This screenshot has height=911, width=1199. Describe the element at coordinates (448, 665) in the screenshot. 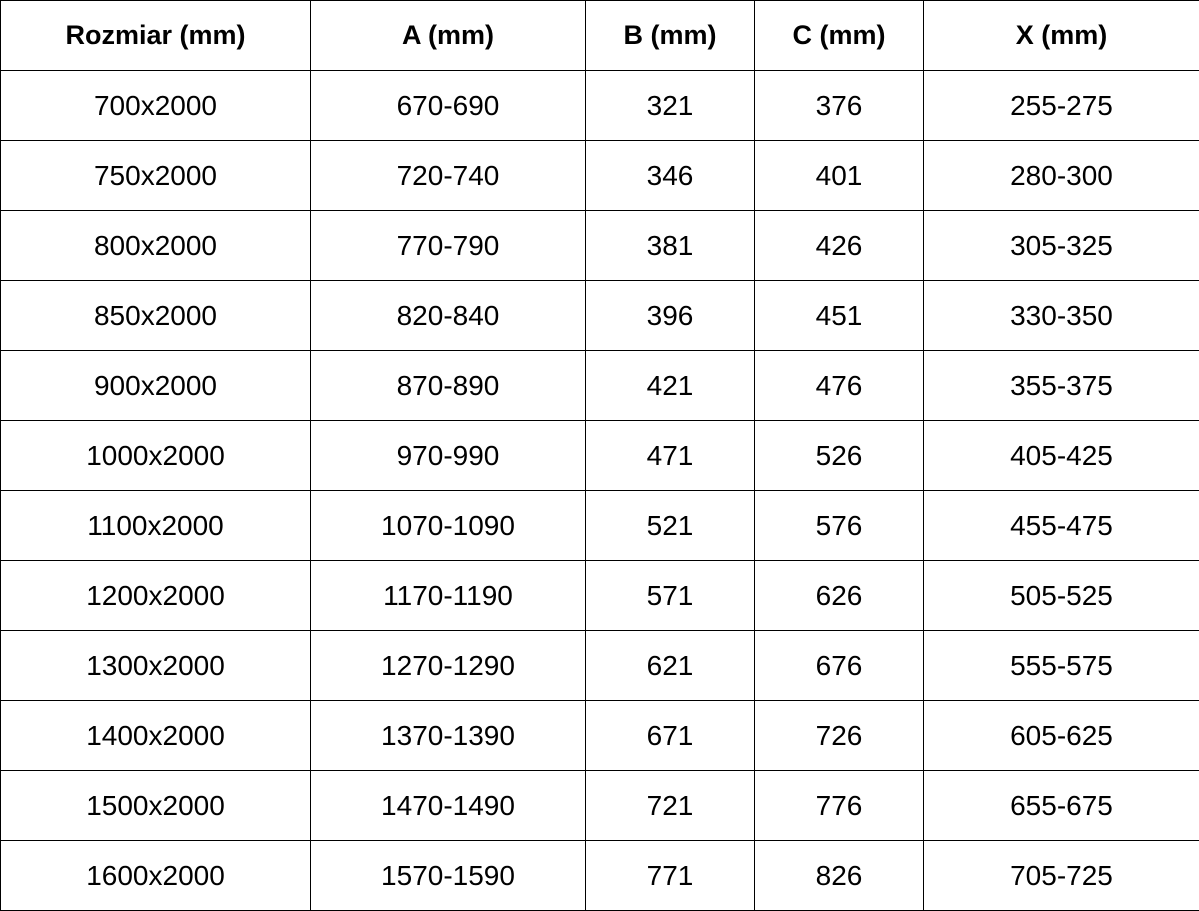

I see `table-cell: 1270-1290` at that location.